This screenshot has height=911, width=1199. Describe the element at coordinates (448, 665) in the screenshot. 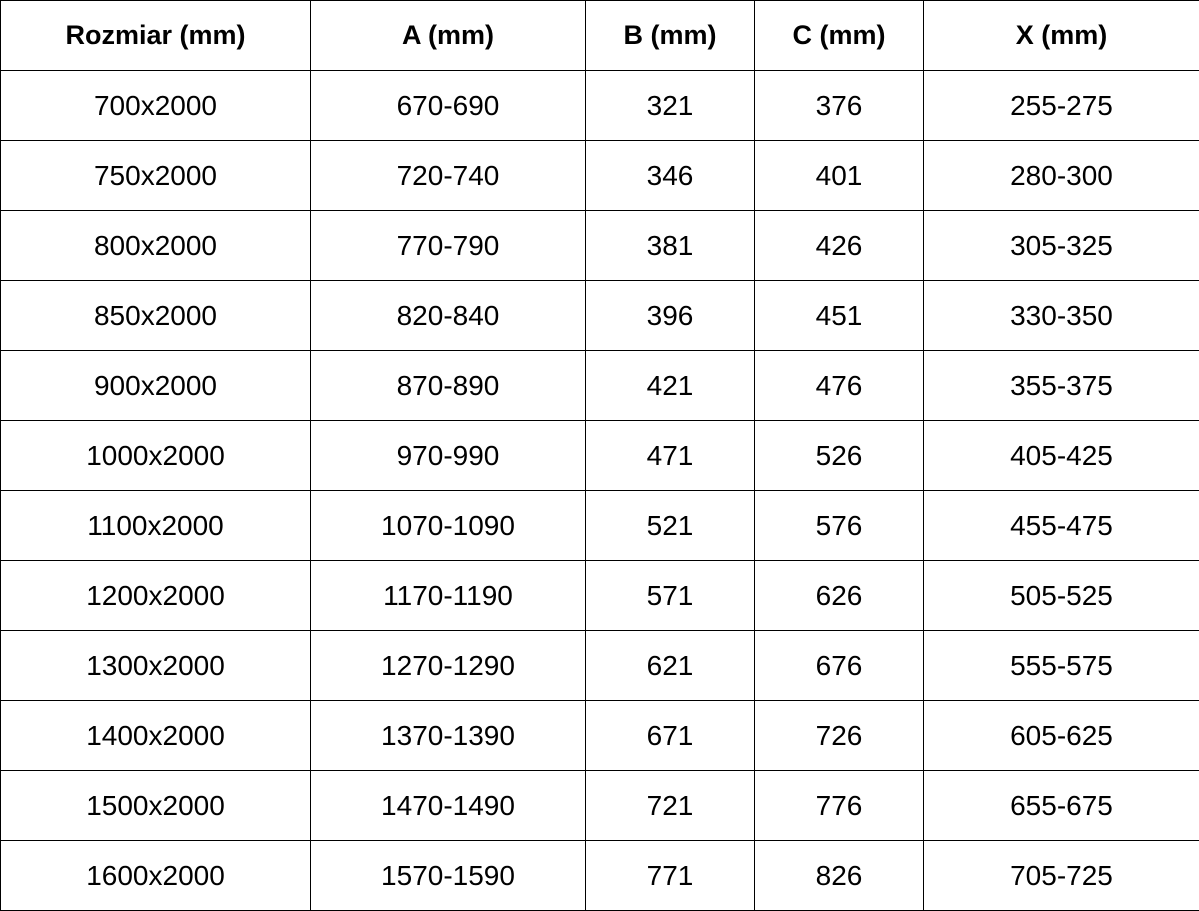

I see `table-cell: 1270-1290` at that location.